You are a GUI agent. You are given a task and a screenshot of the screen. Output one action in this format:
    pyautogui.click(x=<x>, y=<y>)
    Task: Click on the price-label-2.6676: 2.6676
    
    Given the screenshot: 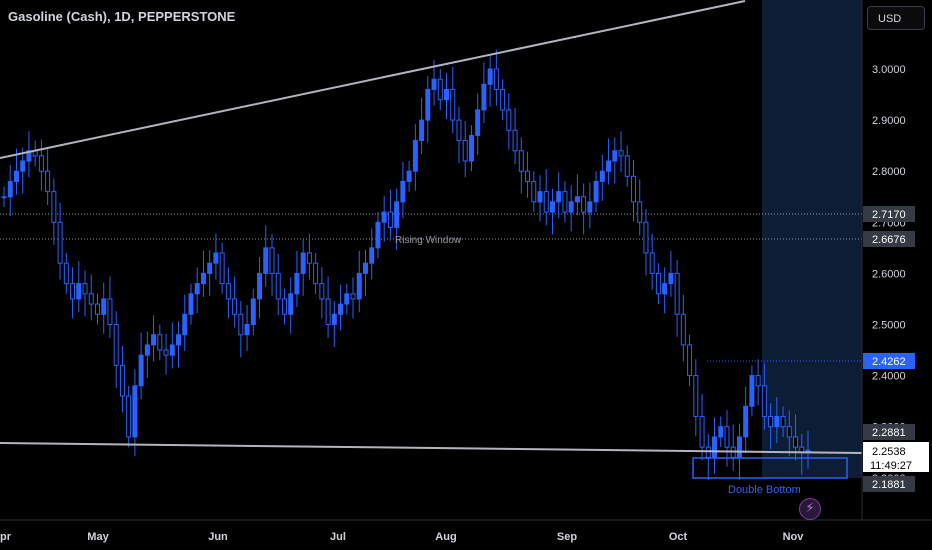 What is the action you would take?
    pyautogui.click(x=889, y=240)
    